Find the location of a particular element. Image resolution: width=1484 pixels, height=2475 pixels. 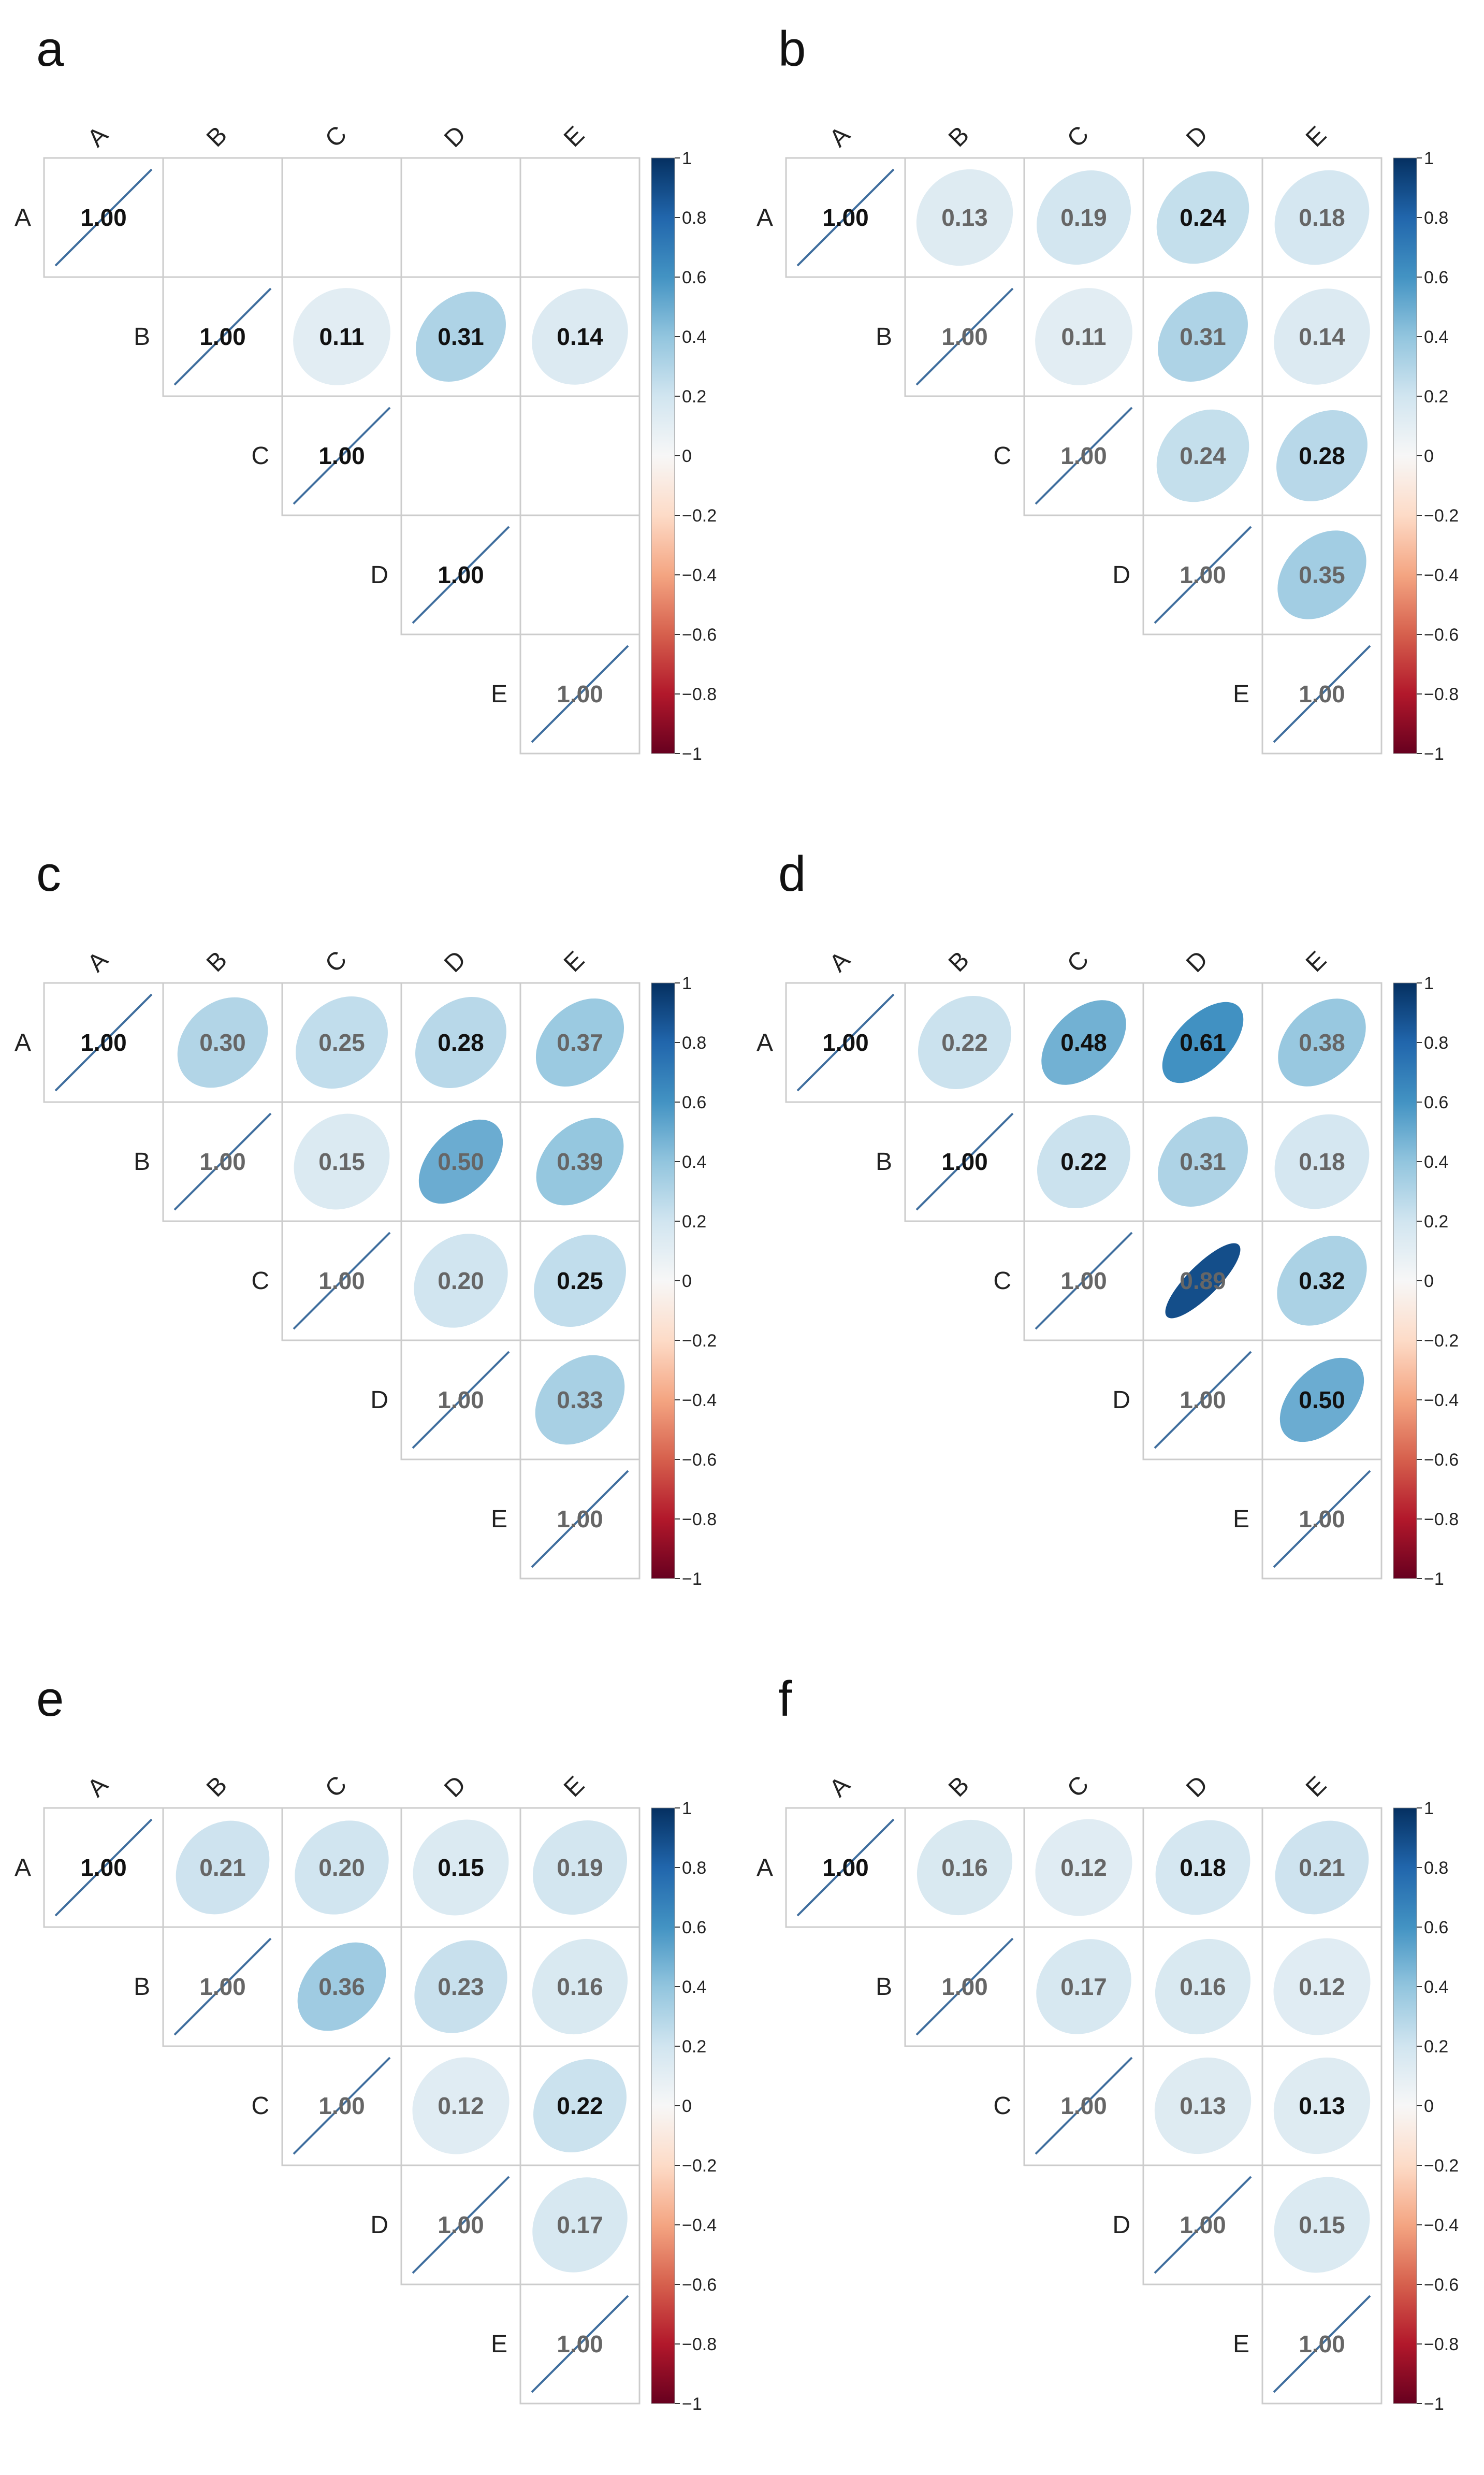

panel-letter: e is located at coordinates (50, 1699).